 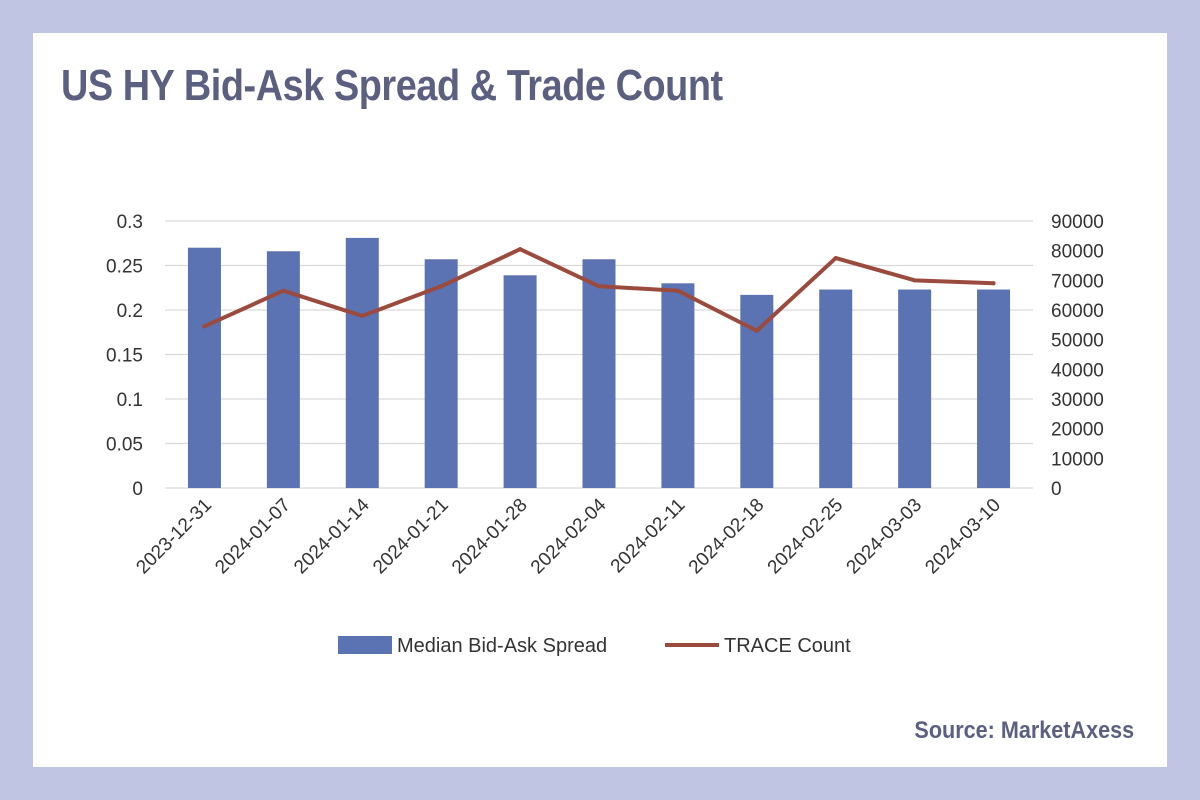 What do you see at coordinates (787, 646) in the screenshot?
I see `legend-line-label: TRACE Count` at bounding box center [787, 646].